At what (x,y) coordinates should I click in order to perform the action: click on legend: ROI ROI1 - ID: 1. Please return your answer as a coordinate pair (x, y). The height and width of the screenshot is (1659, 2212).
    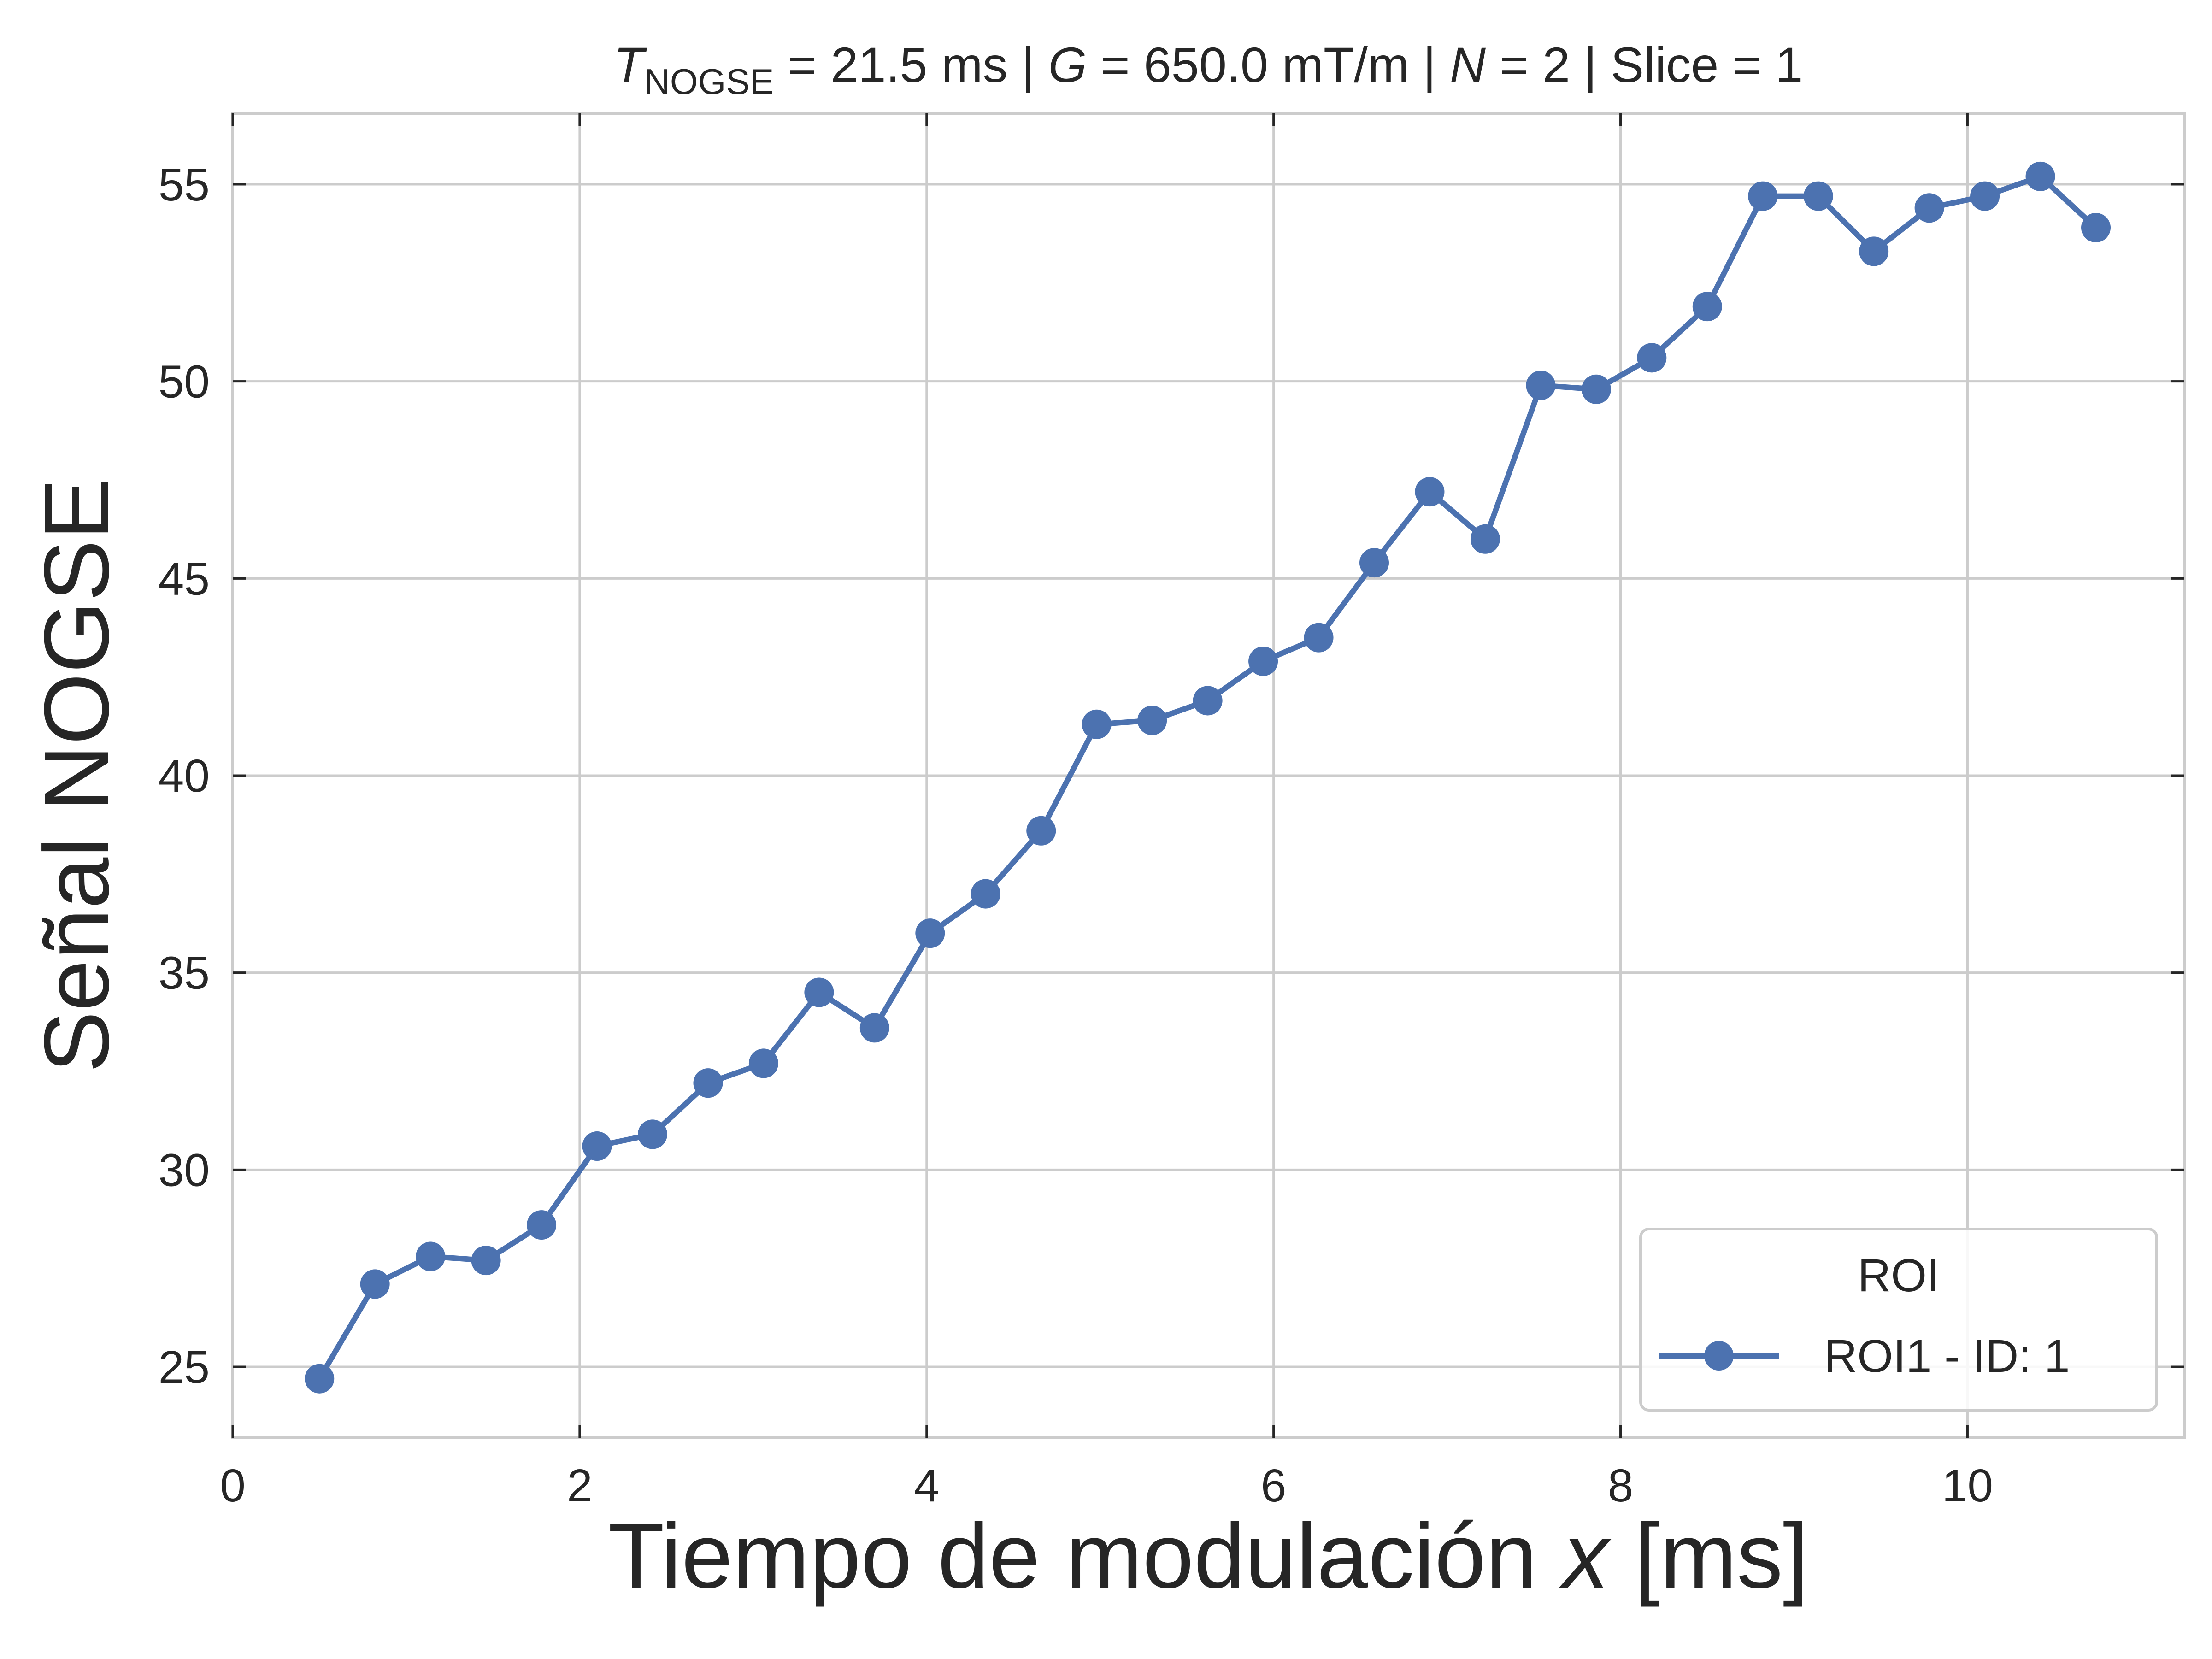
    Looking at the image, I should click on (1898, 1320).